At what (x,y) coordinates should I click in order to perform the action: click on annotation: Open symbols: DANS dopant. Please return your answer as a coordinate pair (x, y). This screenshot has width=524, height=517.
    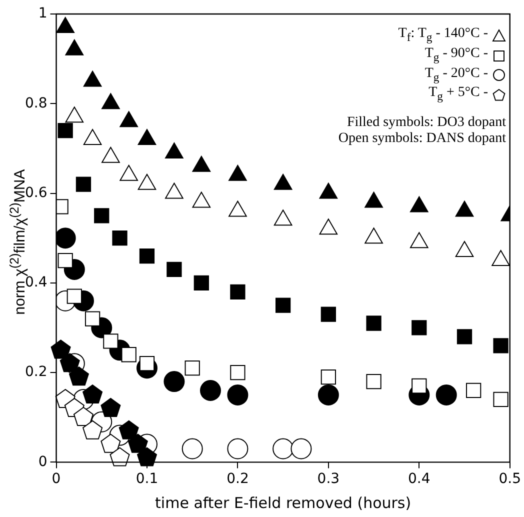
    Looking at the image, I should click on (422, 139).